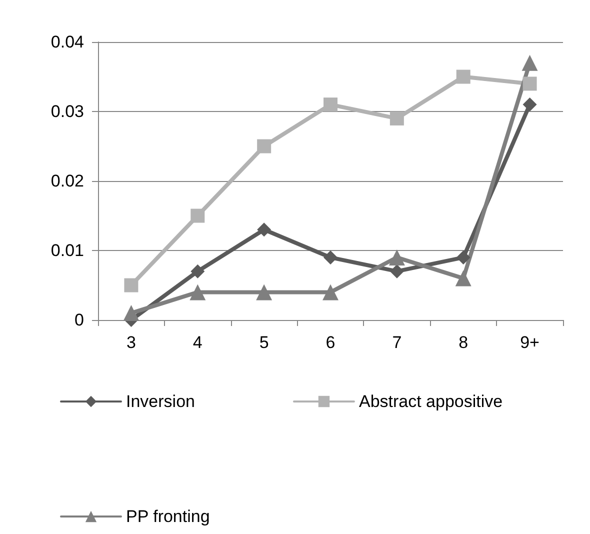  I want to click on x-tick-label: 4, so click(197, 342).